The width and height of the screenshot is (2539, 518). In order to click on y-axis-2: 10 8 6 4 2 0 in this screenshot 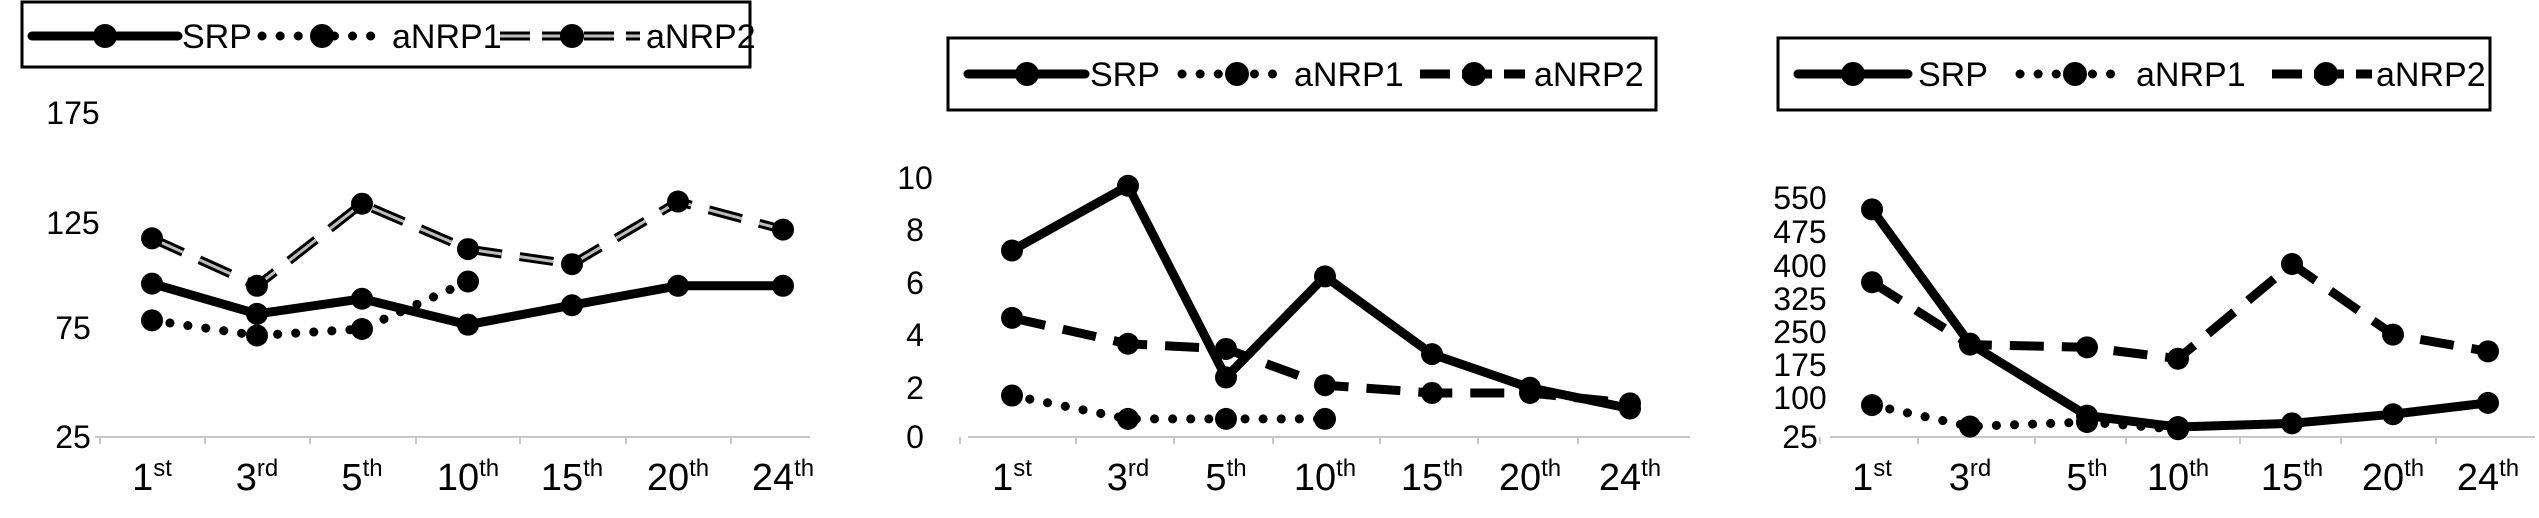, I will do `click(915, 307)`.